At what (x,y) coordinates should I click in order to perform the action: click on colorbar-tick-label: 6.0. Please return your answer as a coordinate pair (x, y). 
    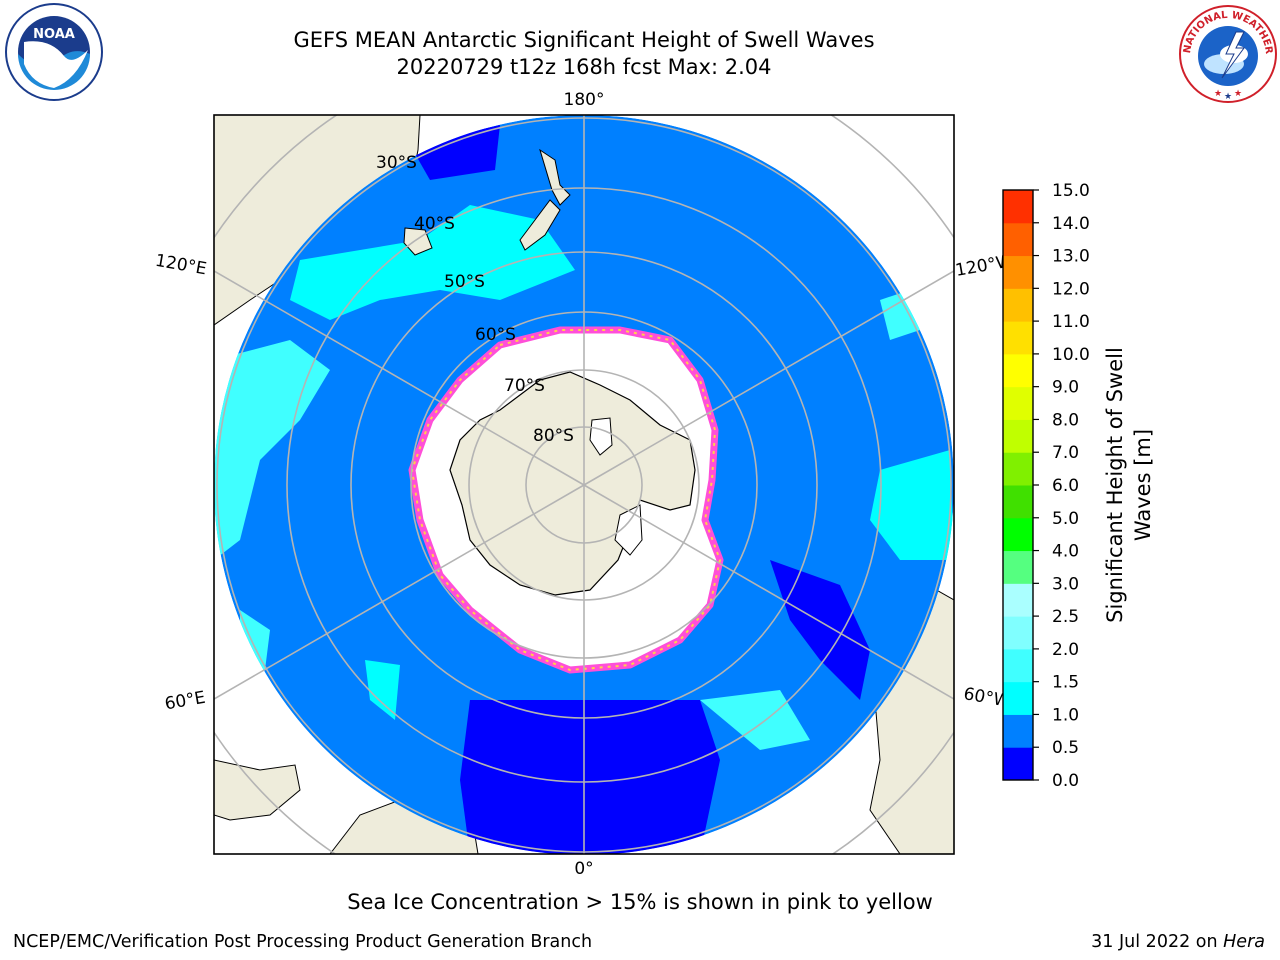
    Looking at the image, I should click on (1065, 486).